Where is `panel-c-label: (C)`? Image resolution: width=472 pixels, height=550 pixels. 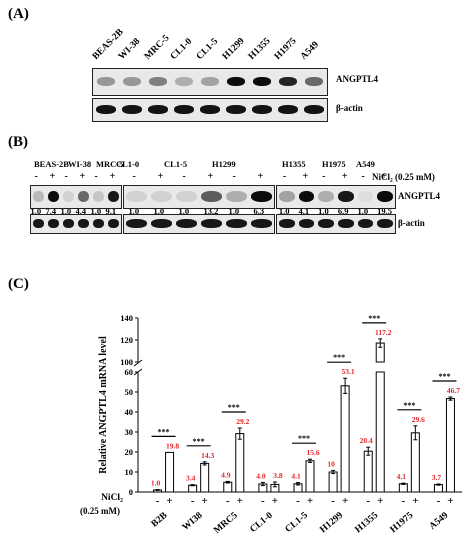 panel-c-label: (C) is located at coordinates (18, 284).